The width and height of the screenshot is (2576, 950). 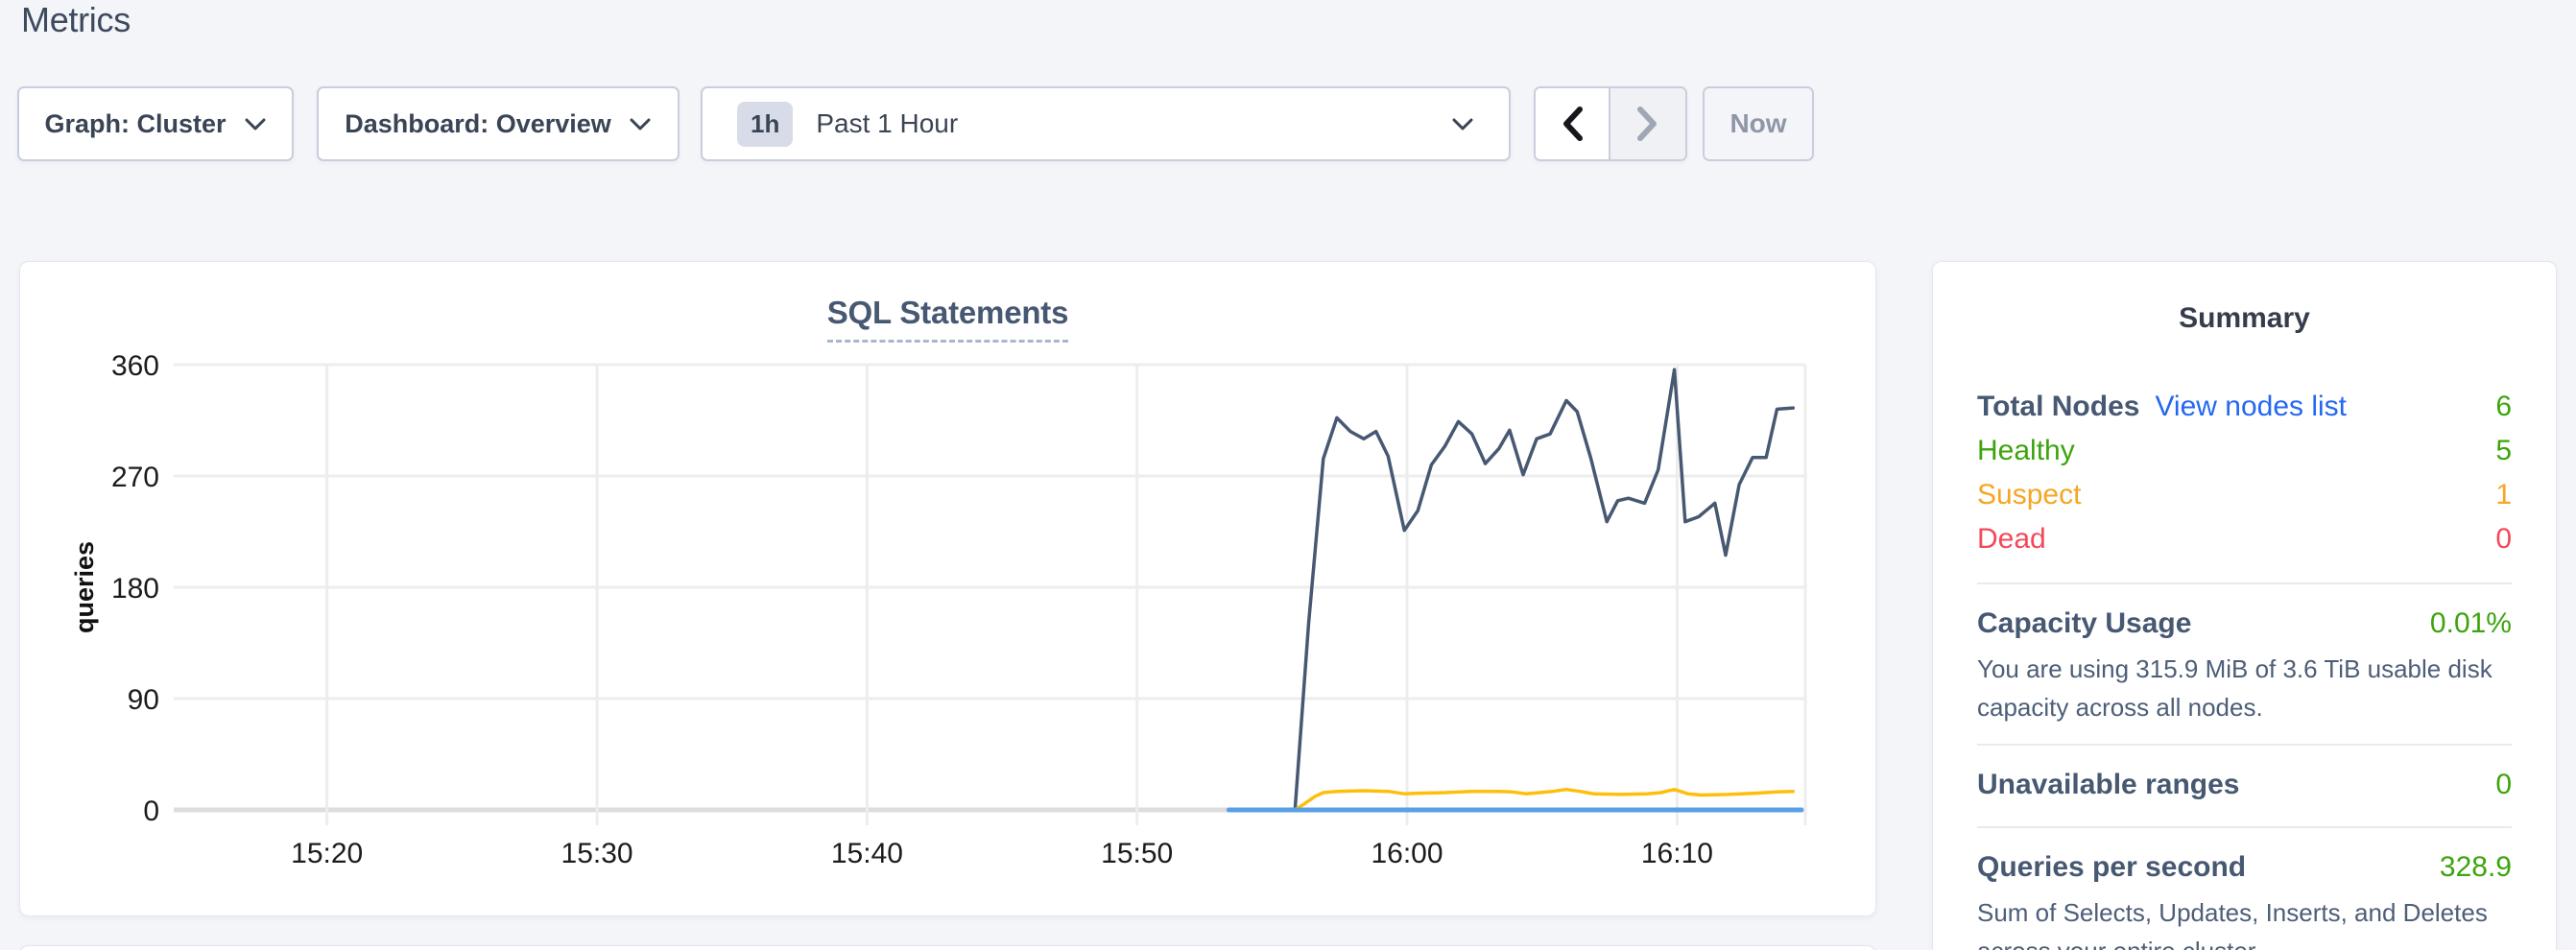 I want to click on capacity-usage-row: Capacity Usage 0.01%, so click(x=2244, y=624).